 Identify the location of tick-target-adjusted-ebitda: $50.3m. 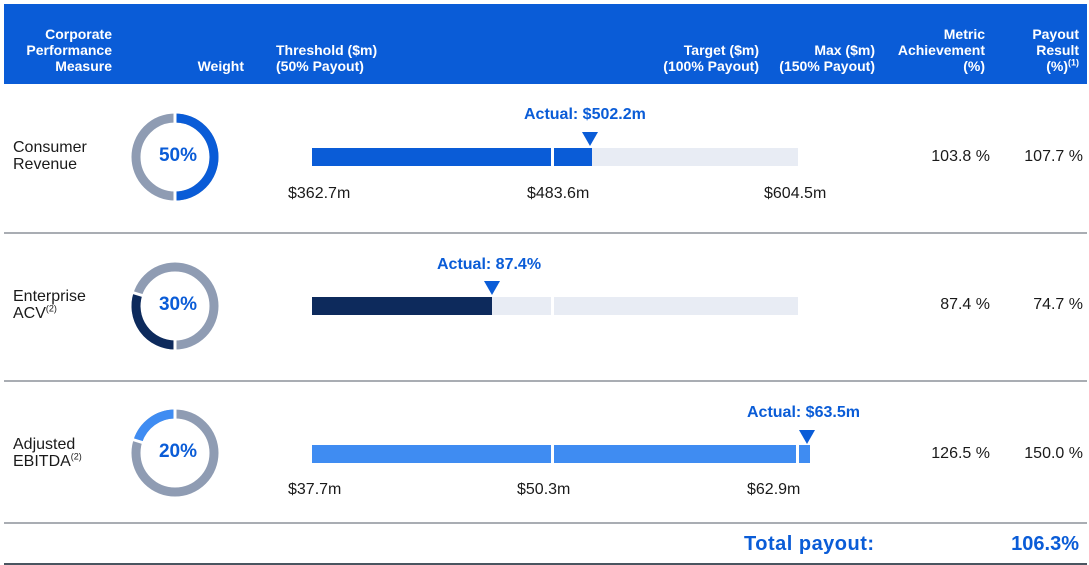
(544, 489).